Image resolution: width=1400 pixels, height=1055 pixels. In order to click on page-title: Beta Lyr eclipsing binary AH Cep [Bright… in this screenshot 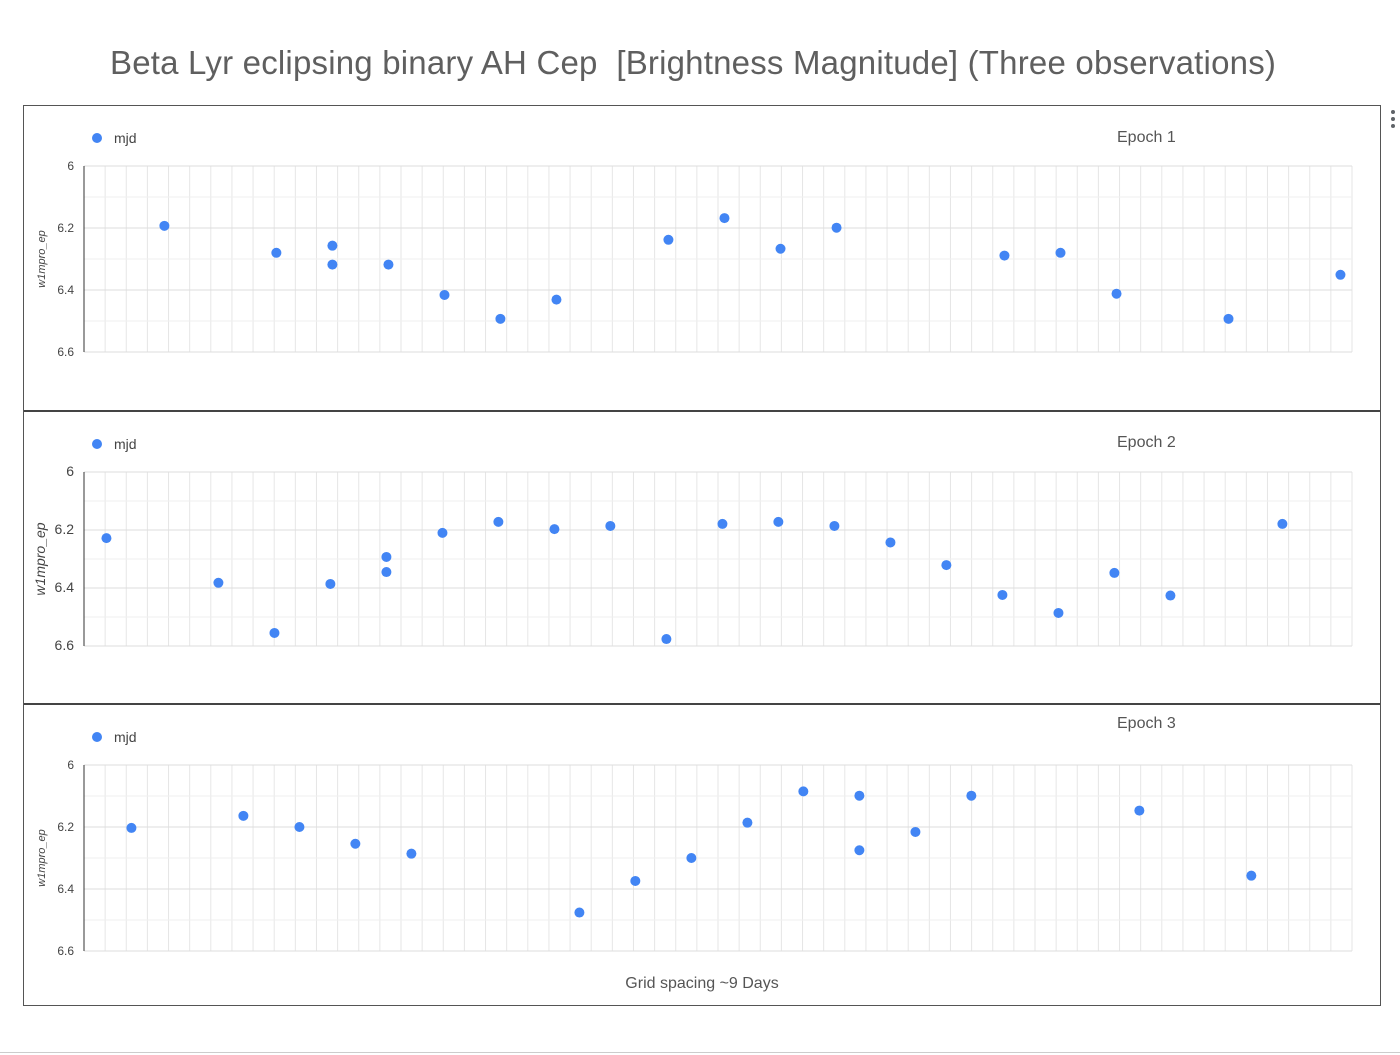, I will do `click(693, 62)`.